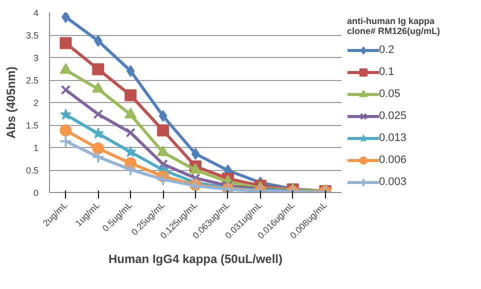  I want to click on y-tick-label: 4, so click(36, 13).